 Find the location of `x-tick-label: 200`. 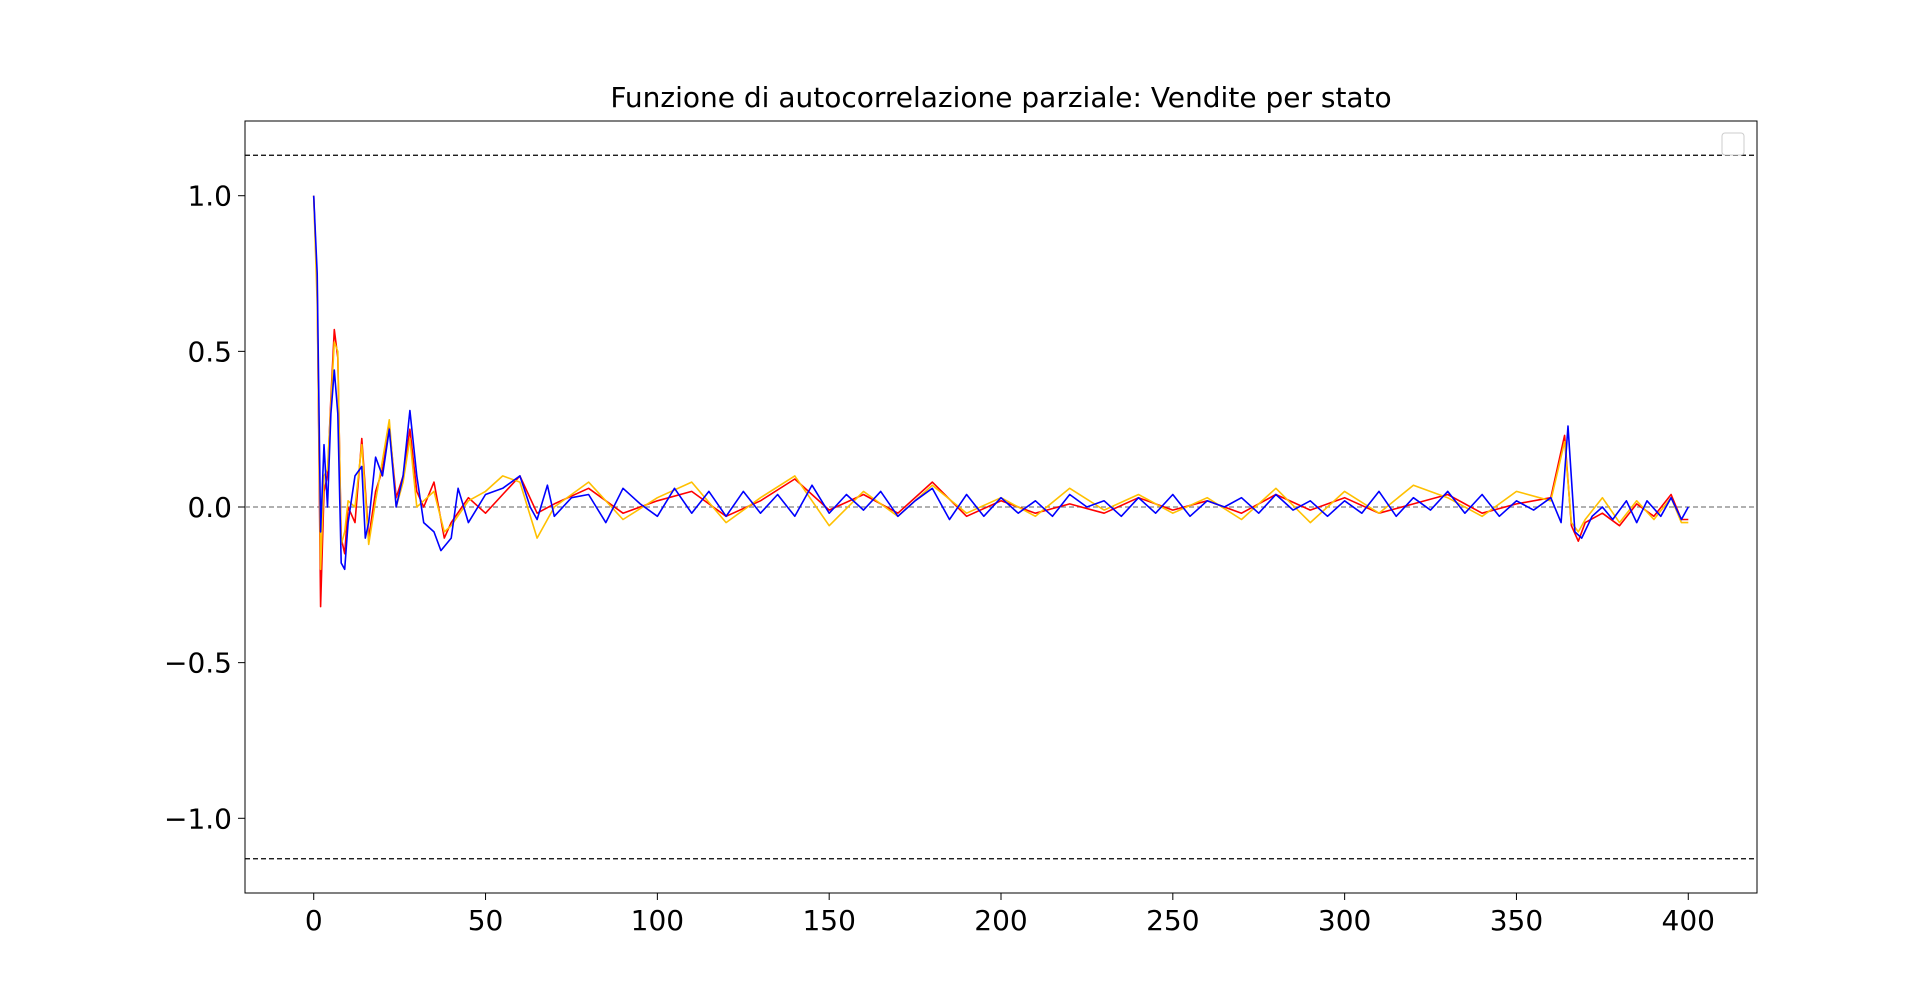

x-tick-label: 200 is located at coordinates (1000, 920).